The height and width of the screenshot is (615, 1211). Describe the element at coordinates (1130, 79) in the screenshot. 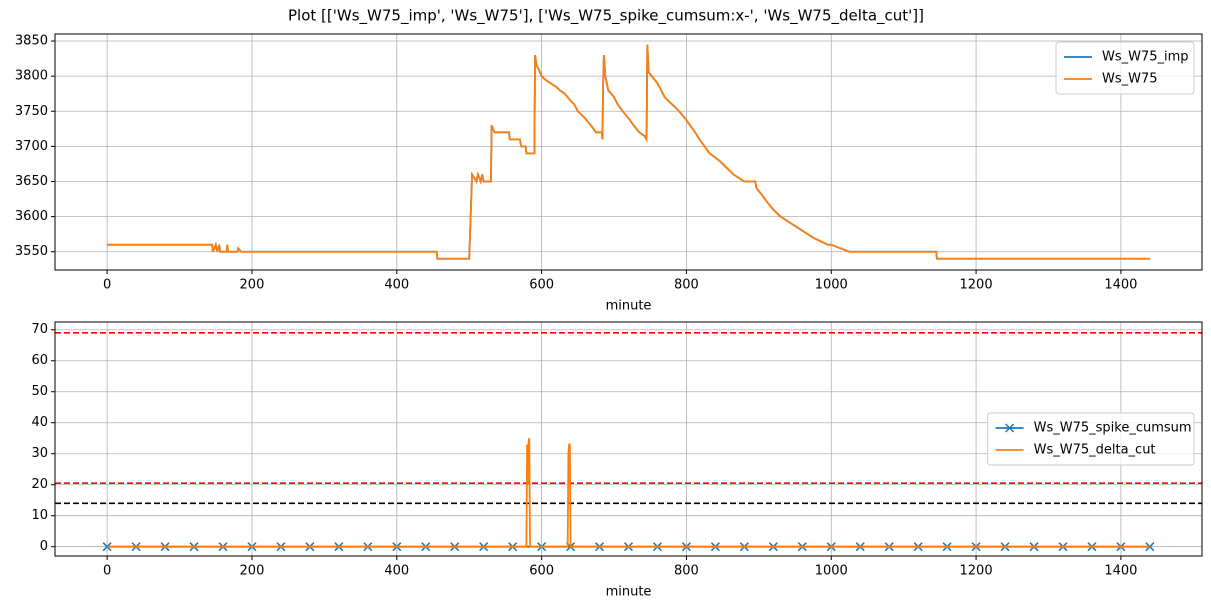

I see `legend-label: Ws_W75` at that location.